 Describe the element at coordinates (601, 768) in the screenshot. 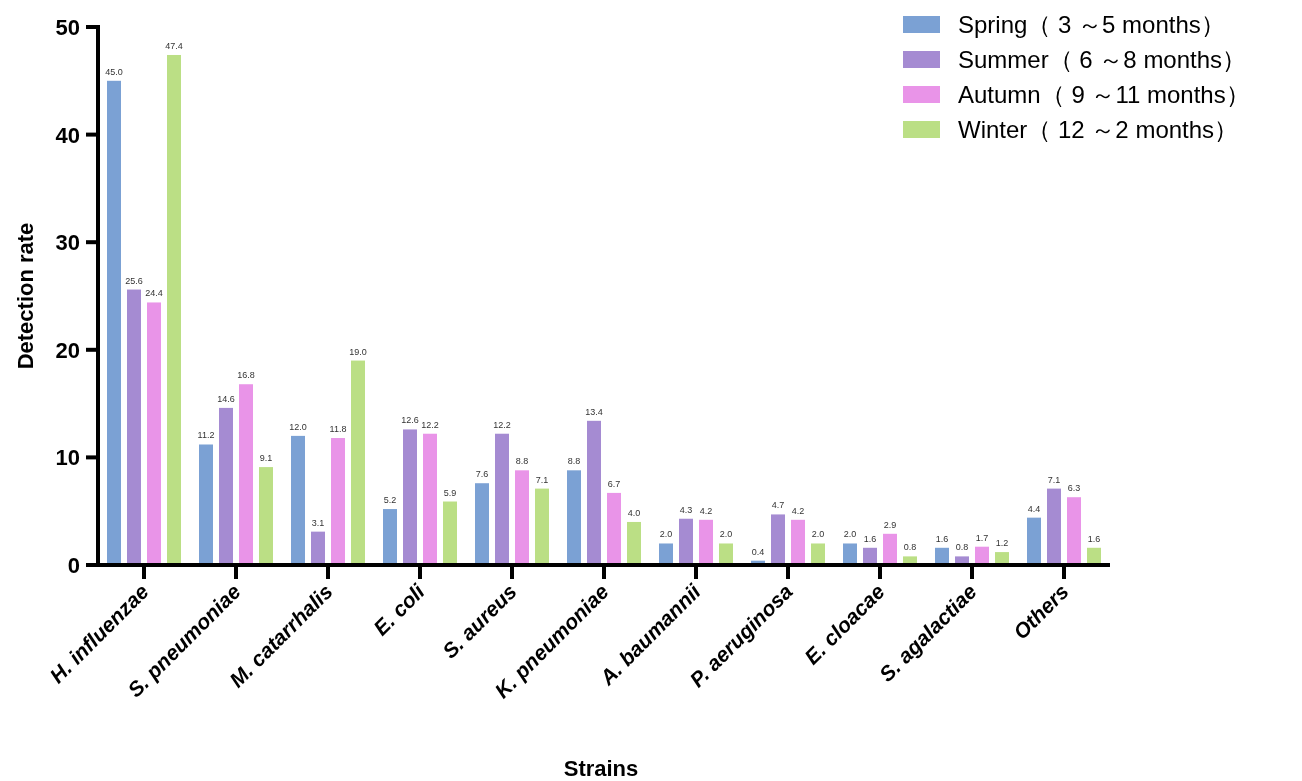

I see `x-axis-title: Strains` at that location.